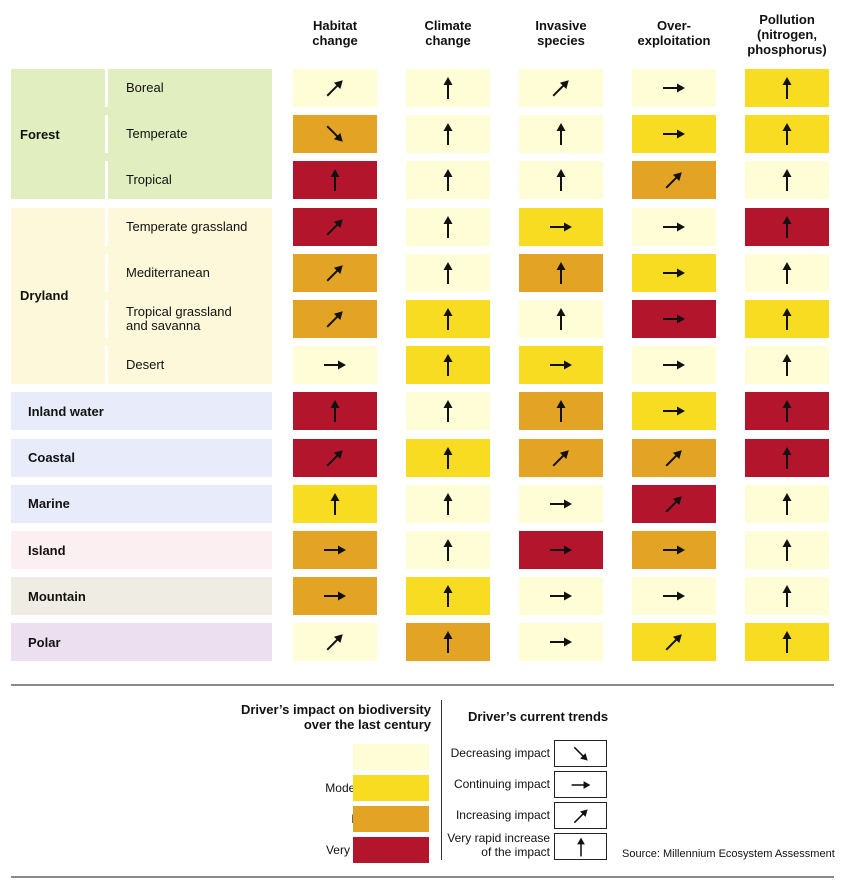  What do you see at coordinates (501, 784) in the screenshot?
I see `trend-label: Continuing impact` at bounding box center [501, 784].